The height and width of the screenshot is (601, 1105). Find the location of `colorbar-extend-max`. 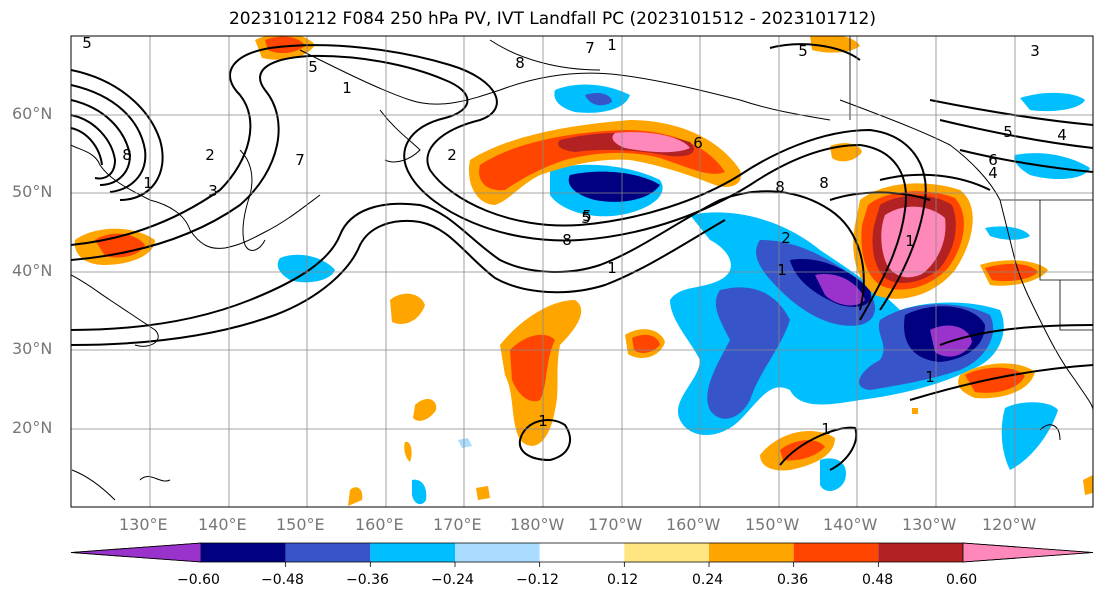

colorbar-extend-max is located at coordinates (1028, 552).